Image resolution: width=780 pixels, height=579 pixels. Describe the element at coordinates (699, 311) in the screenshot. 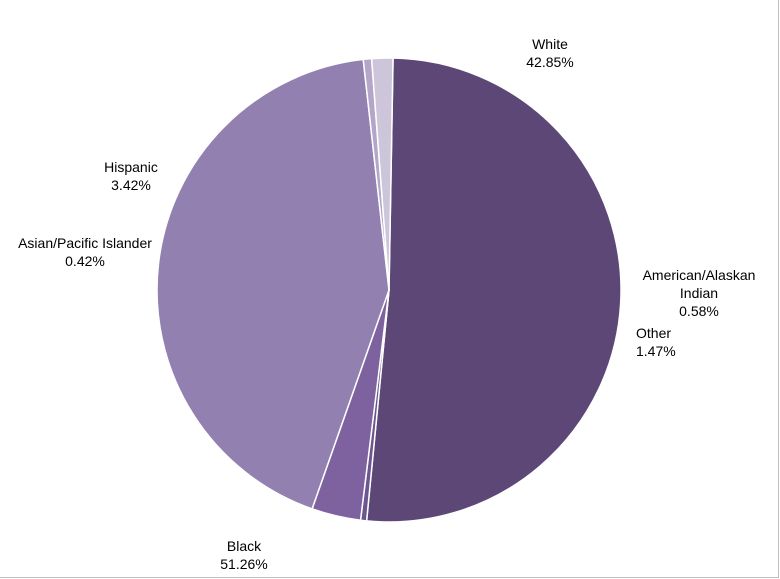

I see `slice-label-line: 0.58%` at that location.